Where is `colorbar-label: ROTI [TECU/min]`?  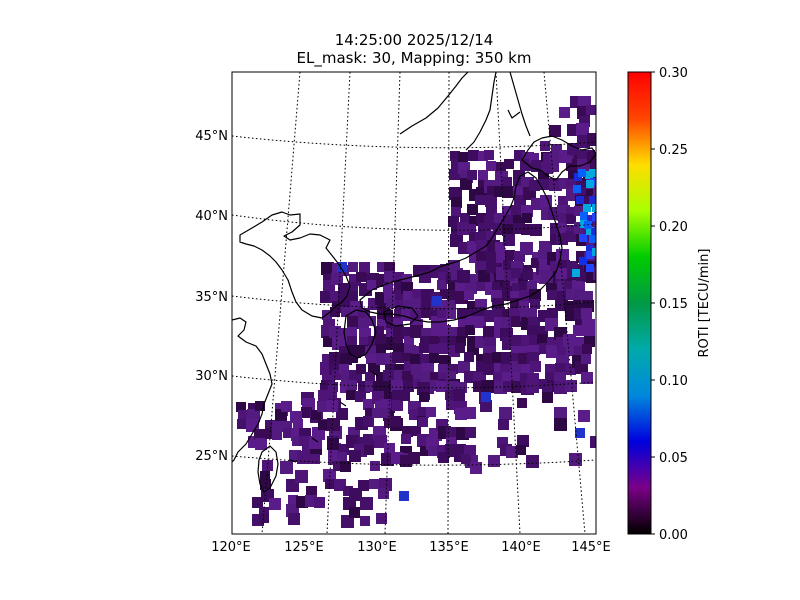
colorbar-label: ROTI [TECU/min] is located at coordinates (704, 303).